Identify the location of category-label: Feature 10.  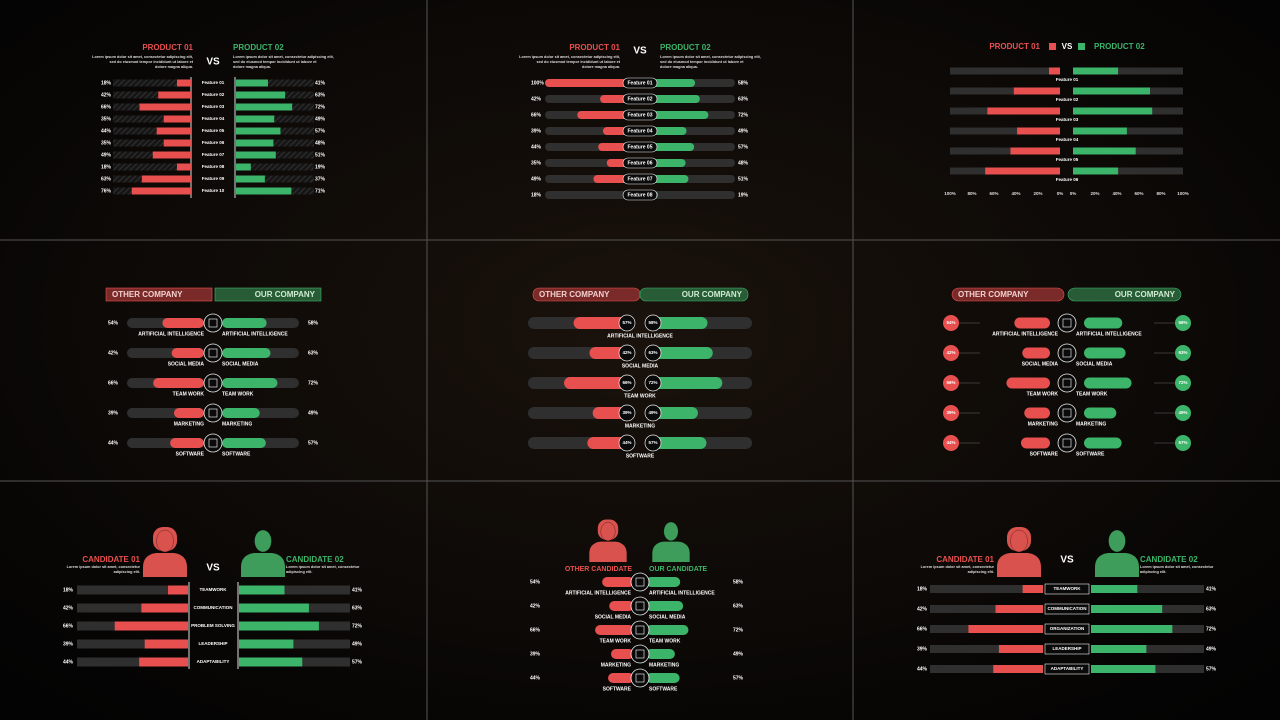
(213, 190).